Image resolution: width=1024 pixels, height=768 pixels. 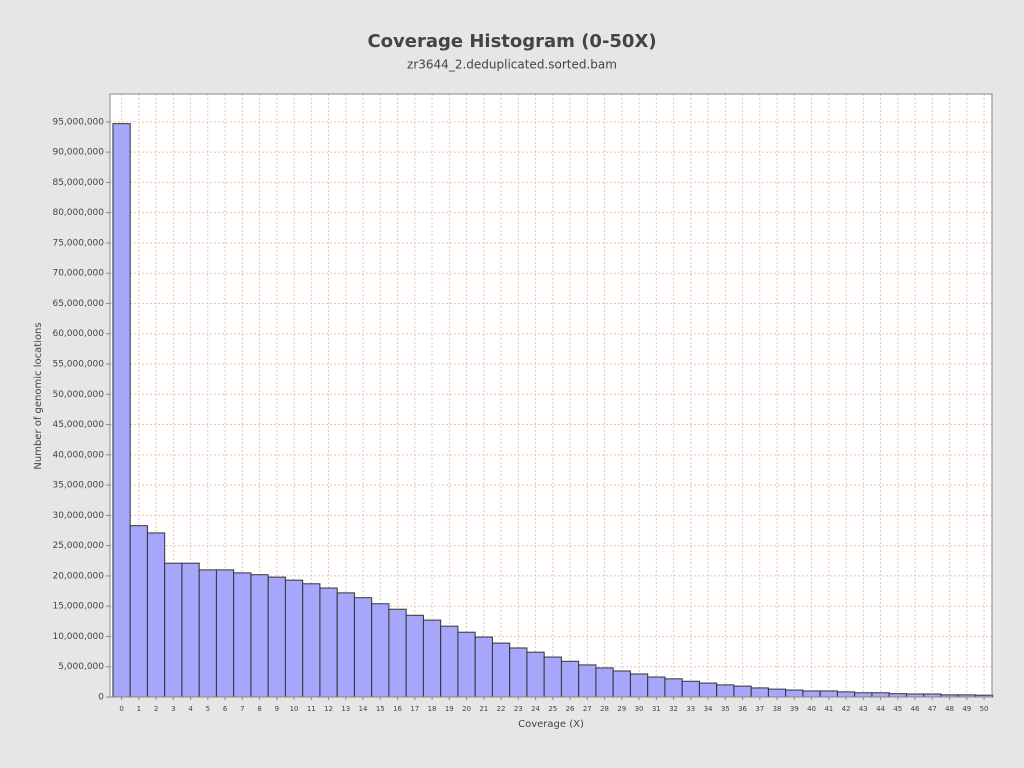 What do you see at coordinates (78, 395) in the screenshot?
I see `y-tick-label: 50,000,000` at bounding box center [78, 395].